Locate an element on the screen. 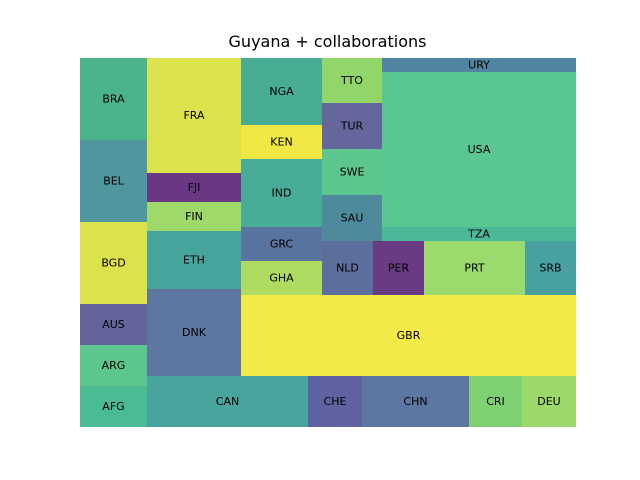 The width and height of the screenshot is (640, 480). treemap-label-eth: ETH is located at coordinates (194, 260).